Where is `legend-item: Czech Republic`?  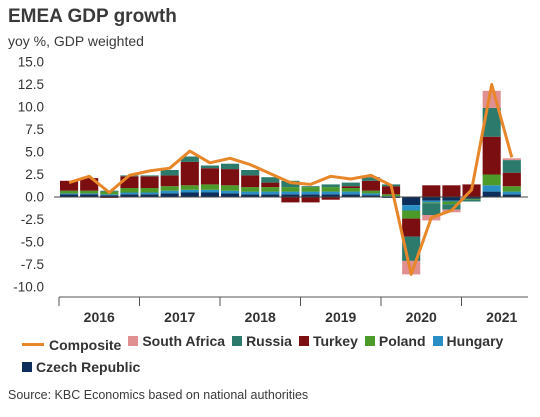
legend-item: Czech Republic is located at coordinates (81, 367).